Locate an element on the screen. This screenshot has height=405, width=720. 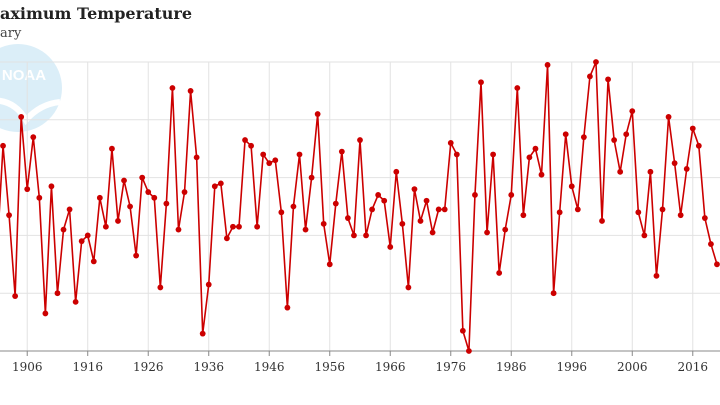
chart-title: aximum Temperature is located at coordinates (96, 13).